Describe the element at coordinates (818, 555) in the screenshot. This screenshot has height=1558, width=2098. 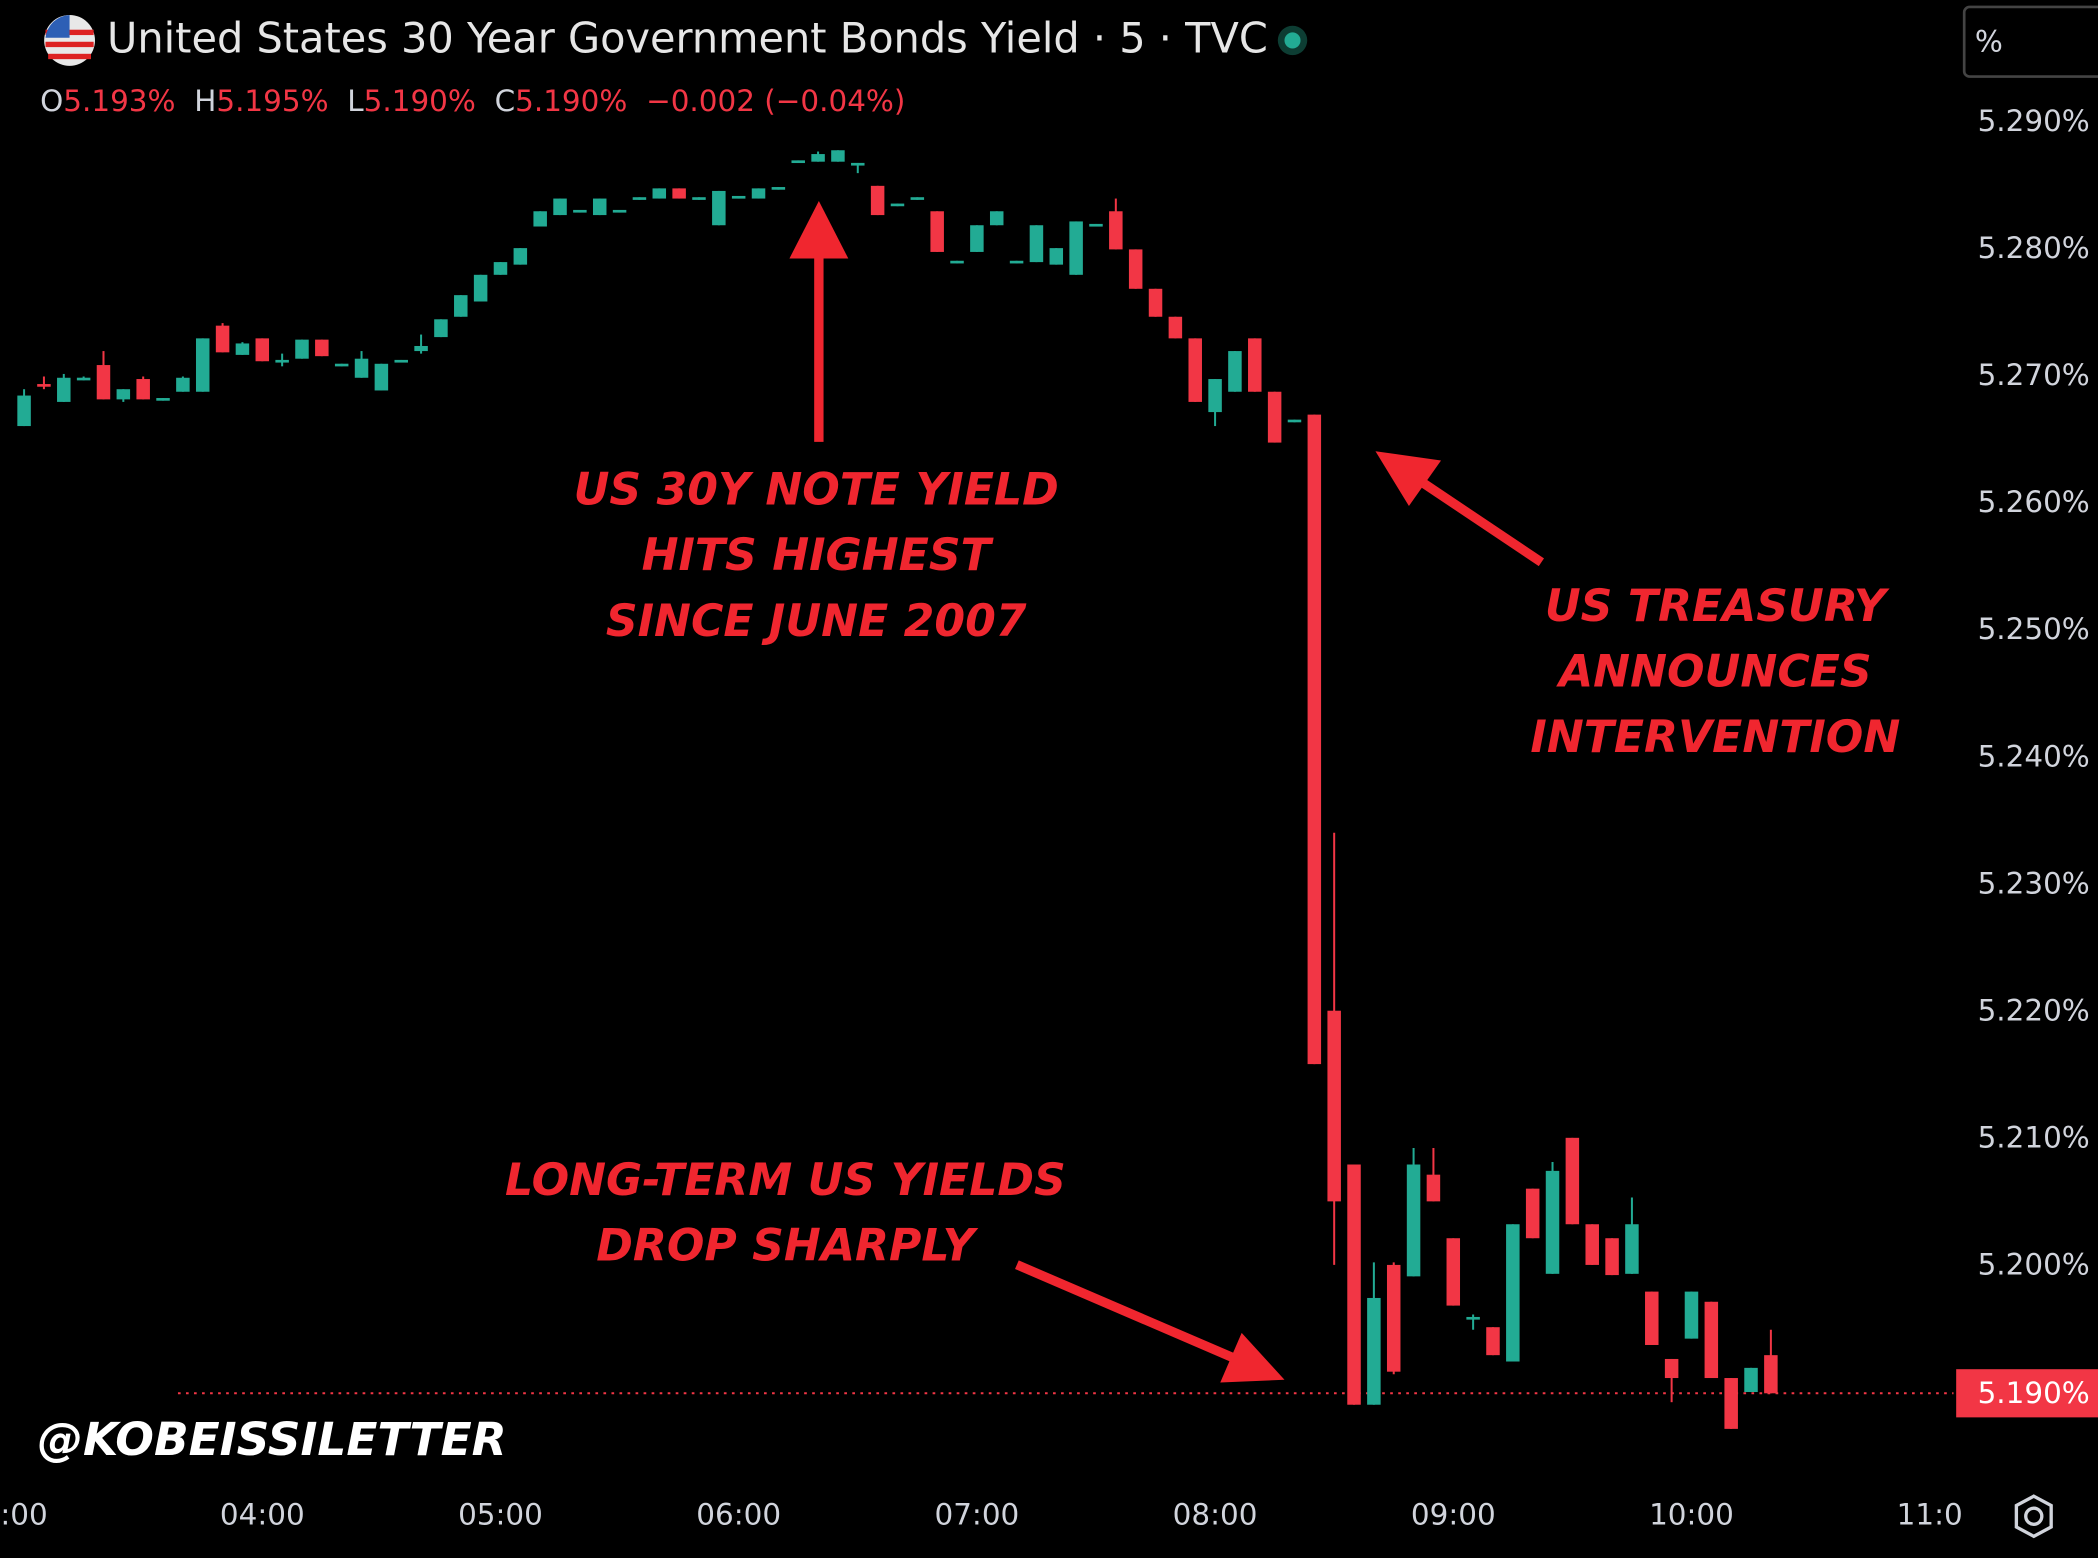
I see `annotation-text: HITS HIGHEST` at that location.